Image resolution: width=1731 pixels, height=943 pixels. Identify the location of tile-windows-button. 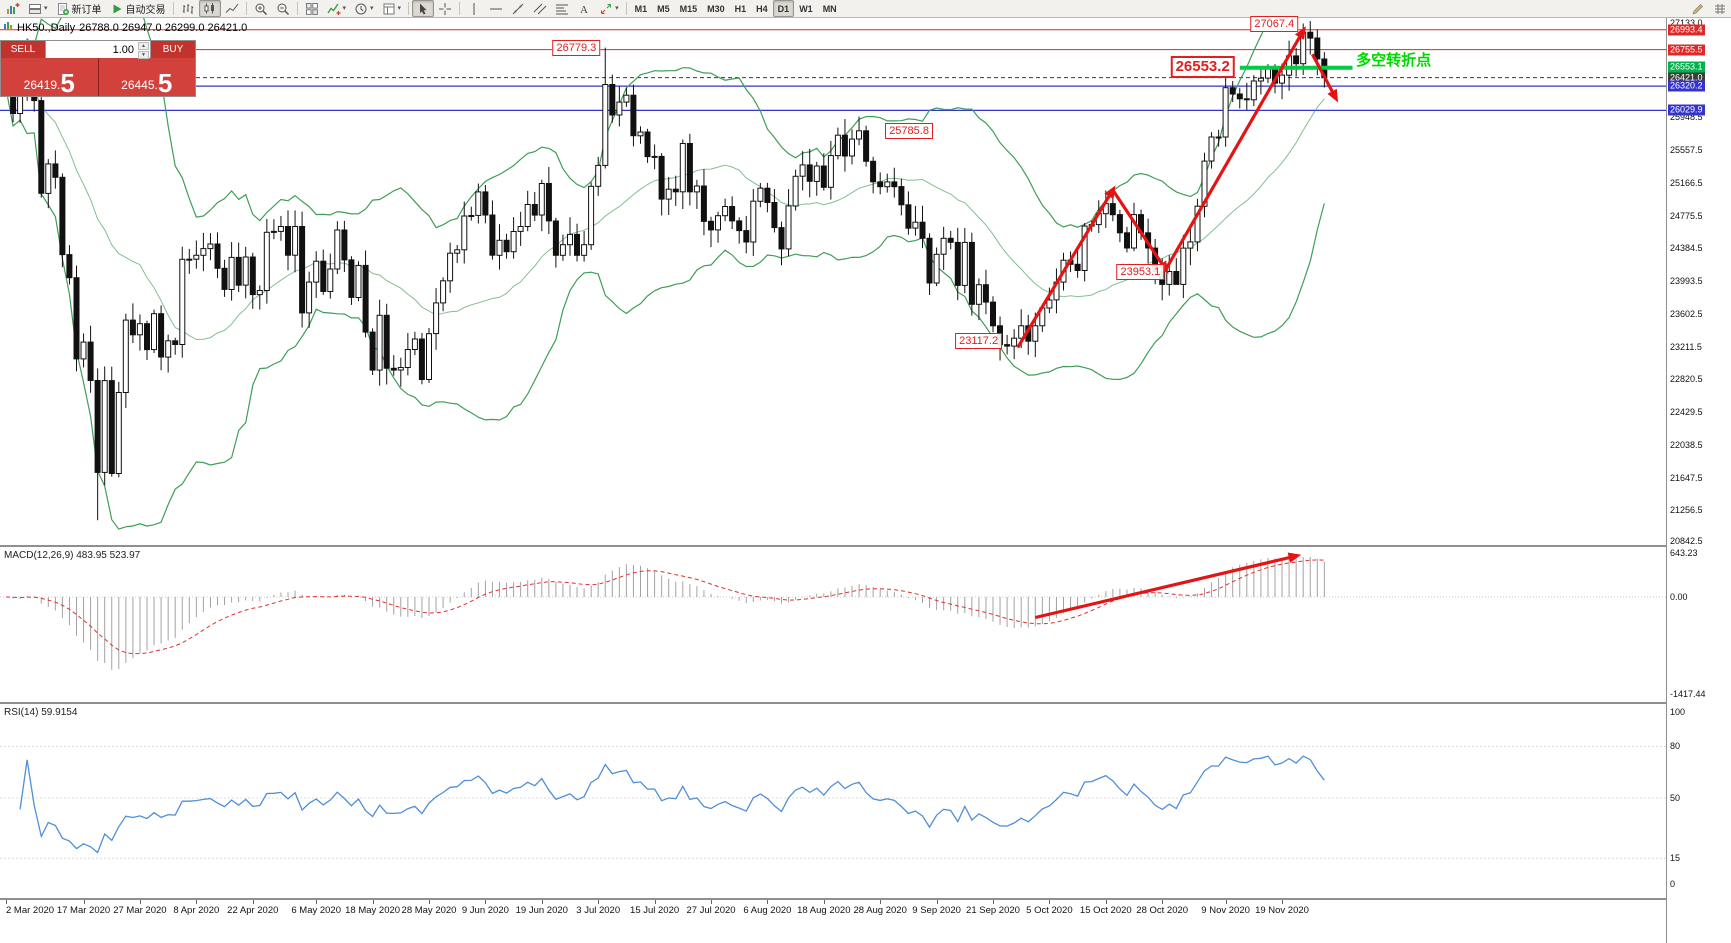
(312, 8).